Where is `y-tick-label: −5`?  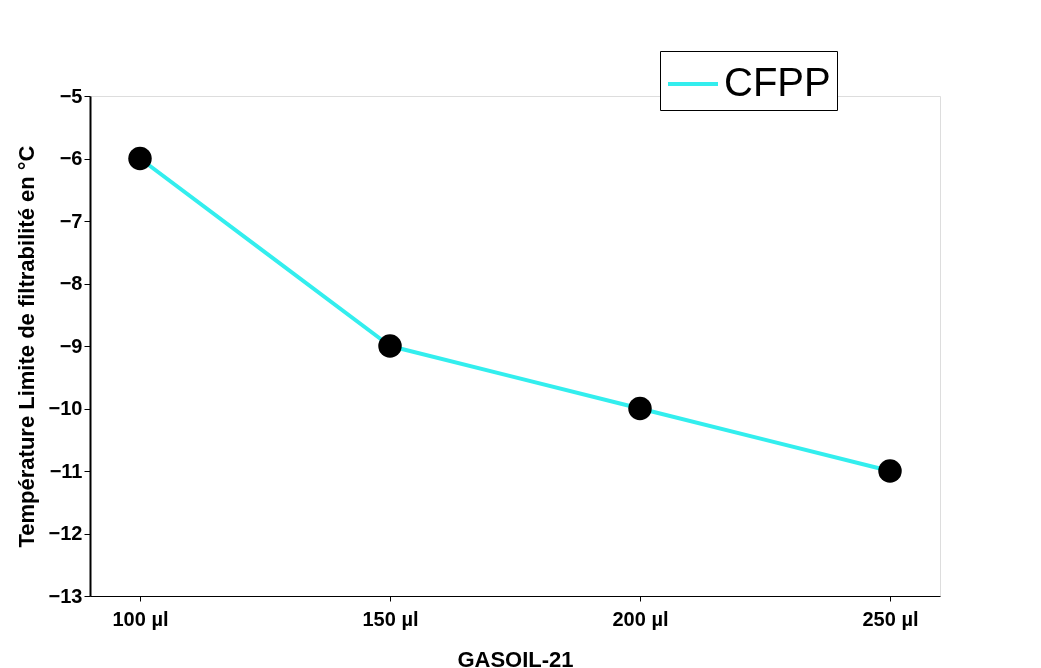 y-tick-label: −5 is located at coordinates (71, 95).